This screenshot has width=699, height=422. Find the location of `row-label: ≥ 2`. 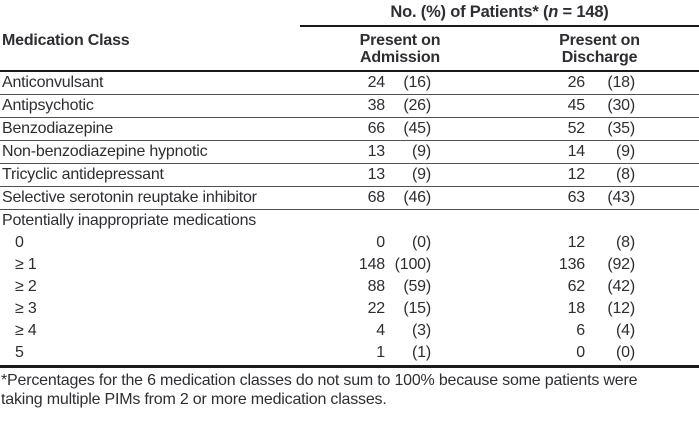

row-label: ≥ 2 is located at coordinates (26, 286).